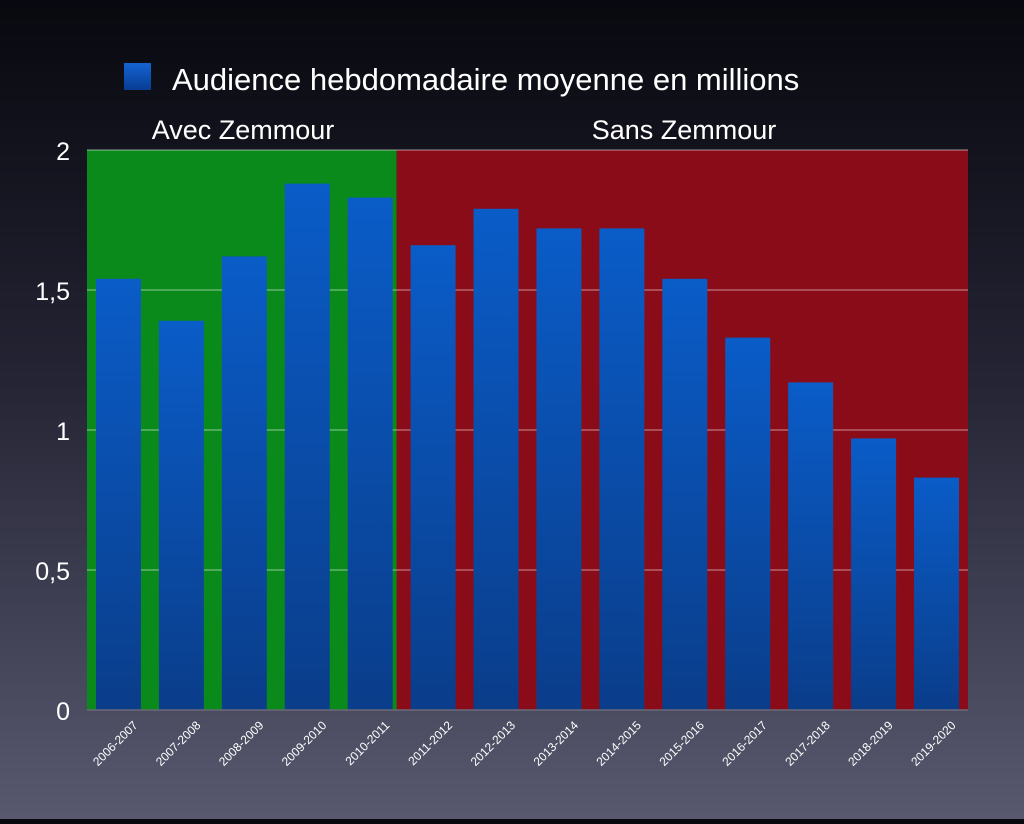  What do you see at coordinates (370, 454) in the screenshot?
I see `bar-2010-2011` at bounding box center [370, 454].